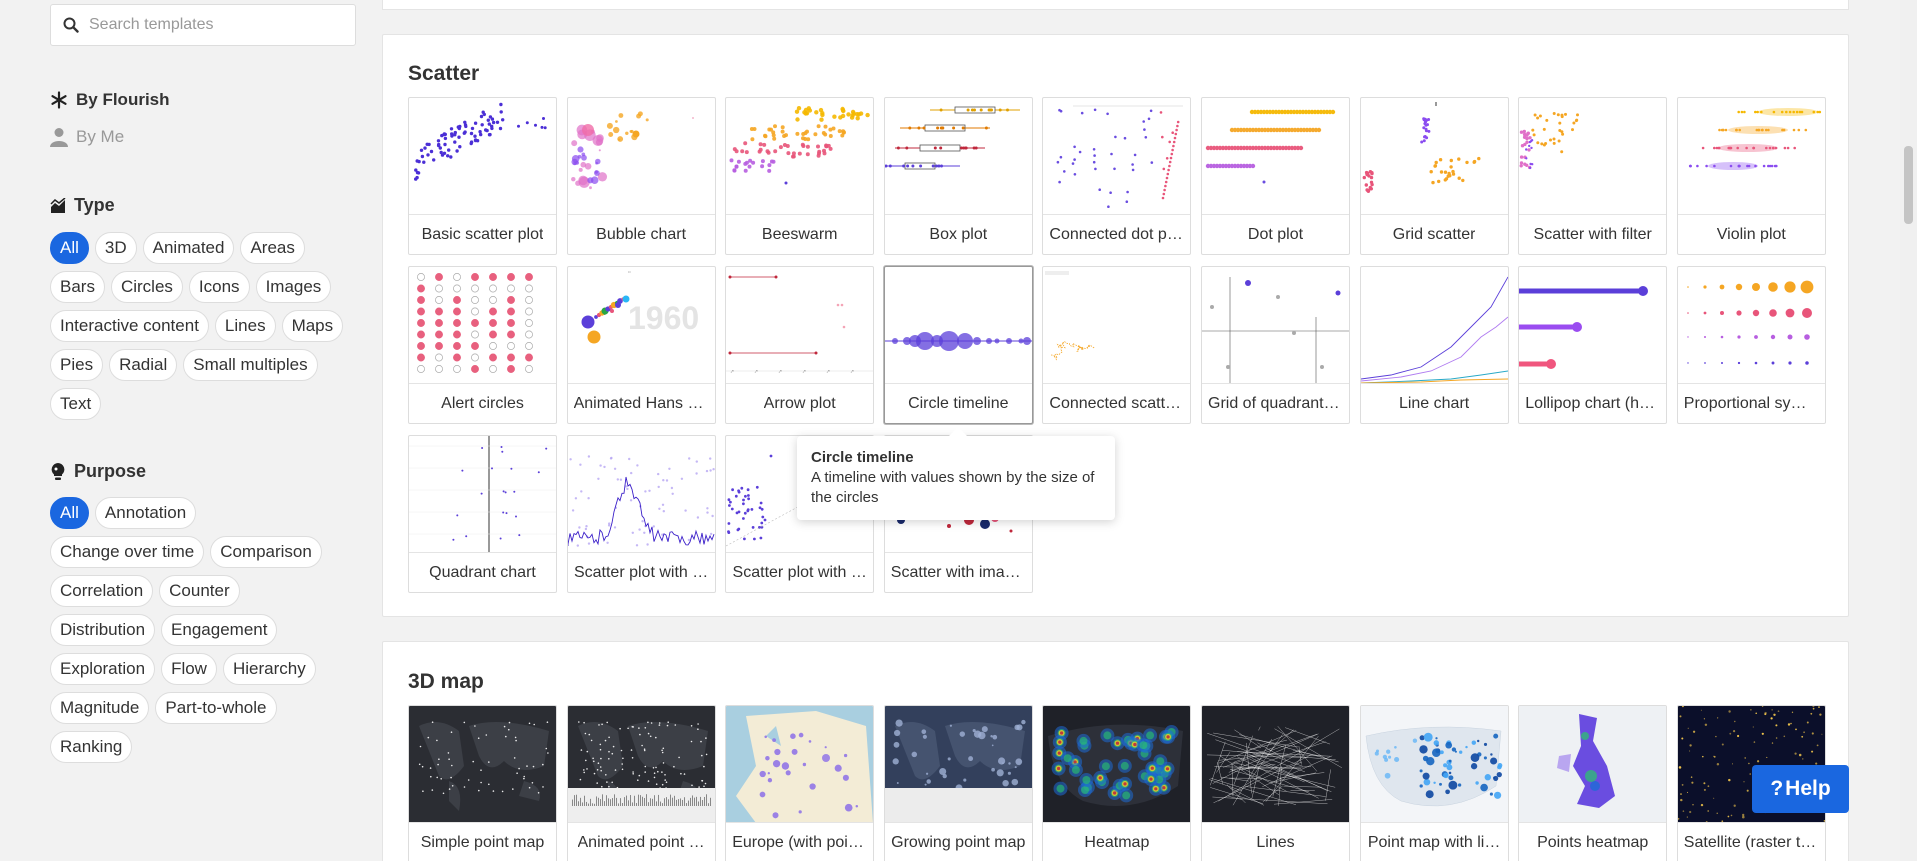  What do you see at coordinates (1908, 185) in the screenshot?
I see `scrollbar-thumb` at bounding box center [1908, 185].